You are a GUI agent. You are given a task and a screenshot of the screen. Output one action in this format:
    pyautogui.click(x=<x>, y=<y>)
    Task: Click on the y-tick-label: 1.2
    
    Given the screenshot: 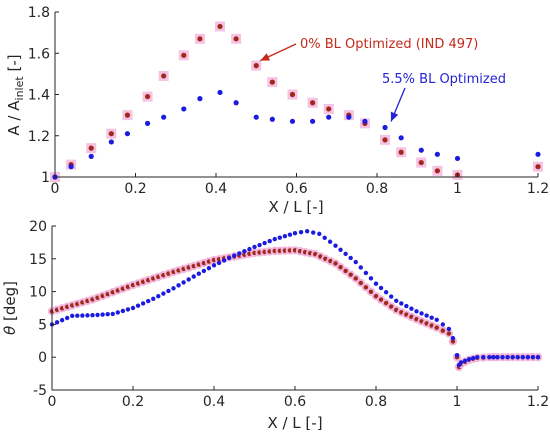 What is the action you would take?
    pyautogui.click(x=39, y=137)
    